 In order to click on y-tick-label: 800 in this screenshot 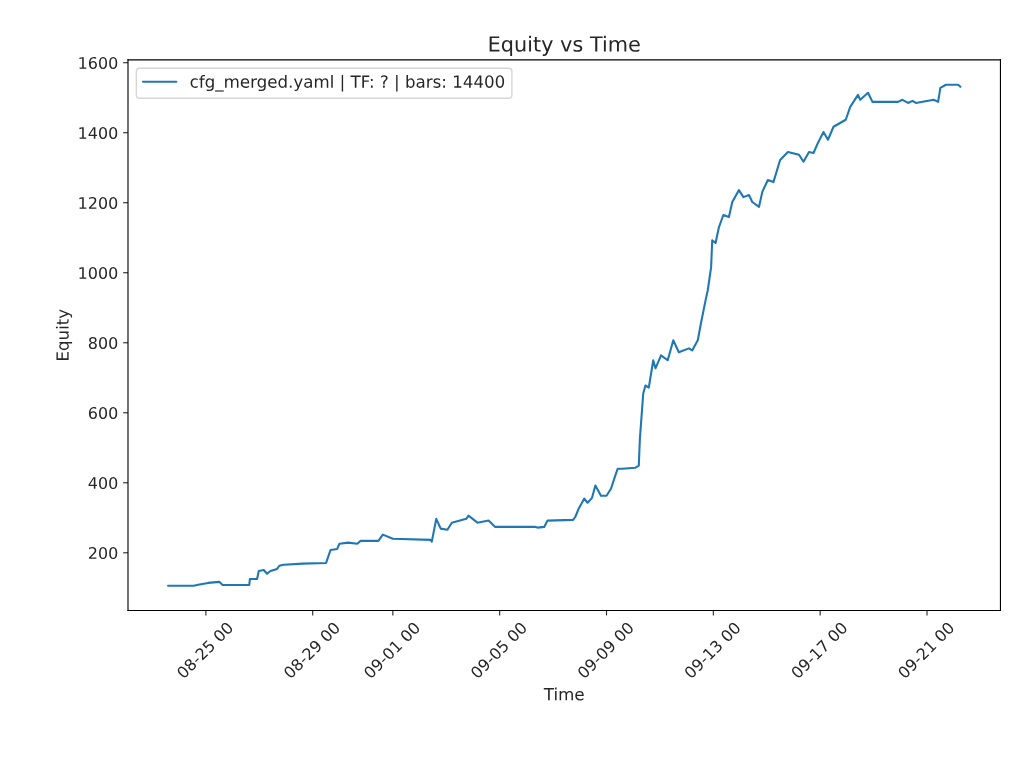, I will do `click(103, 343)`.